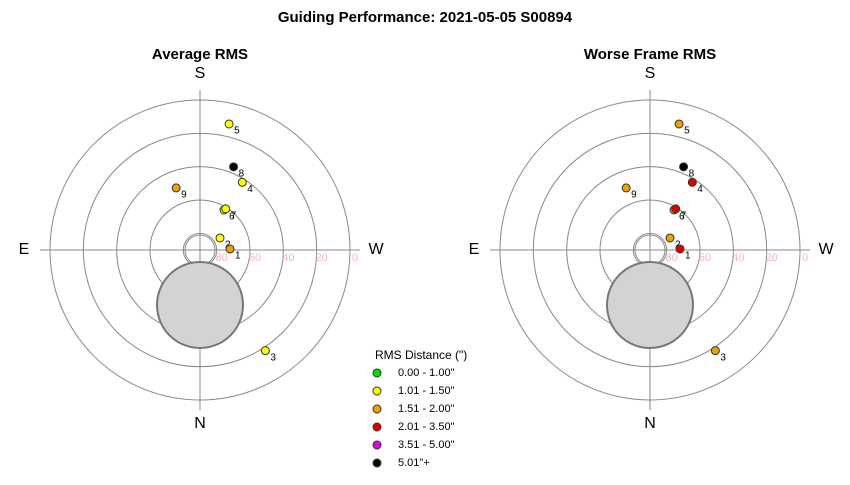 This screenshot has height=485, width=850. What do you see at coordinates (421, 355) in the screenshot?
I see `legend-title: RMS Distance (")` at bounding box center [421, 355].